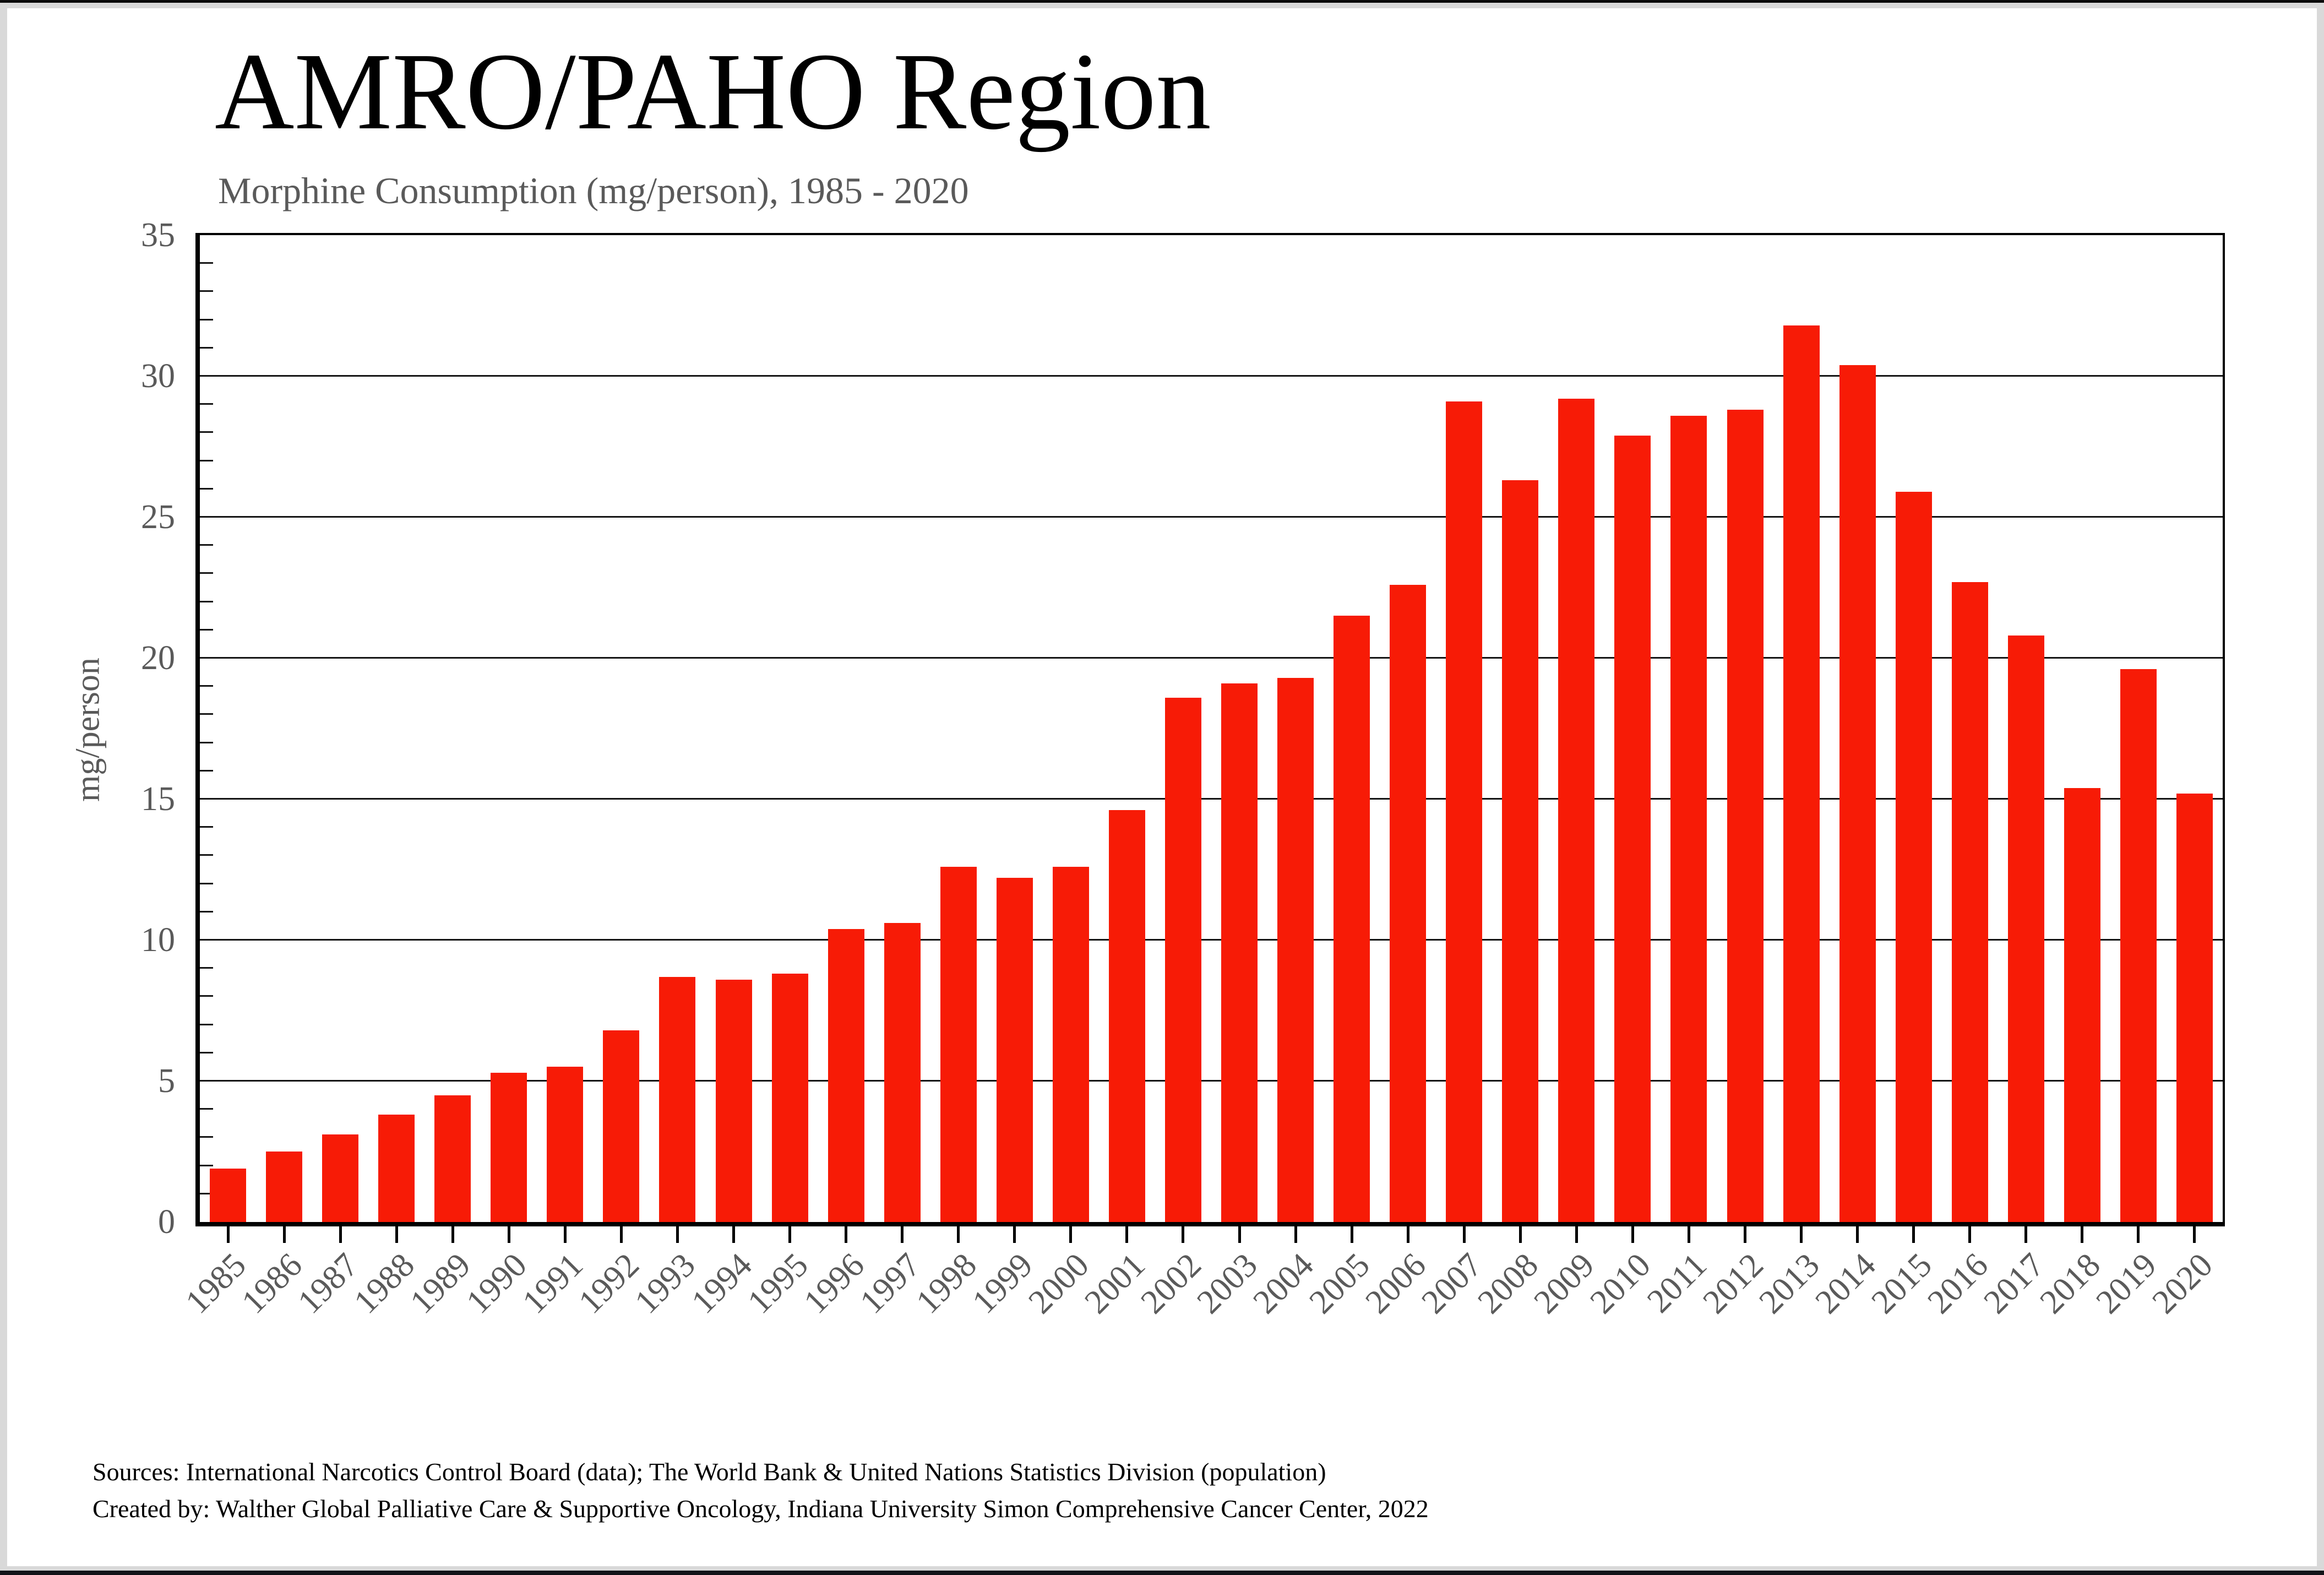  What do you see at coordinates (1015, 1234) in the screenshot?
I see `x-tick-1999` at bounding box center [1015, 1234].